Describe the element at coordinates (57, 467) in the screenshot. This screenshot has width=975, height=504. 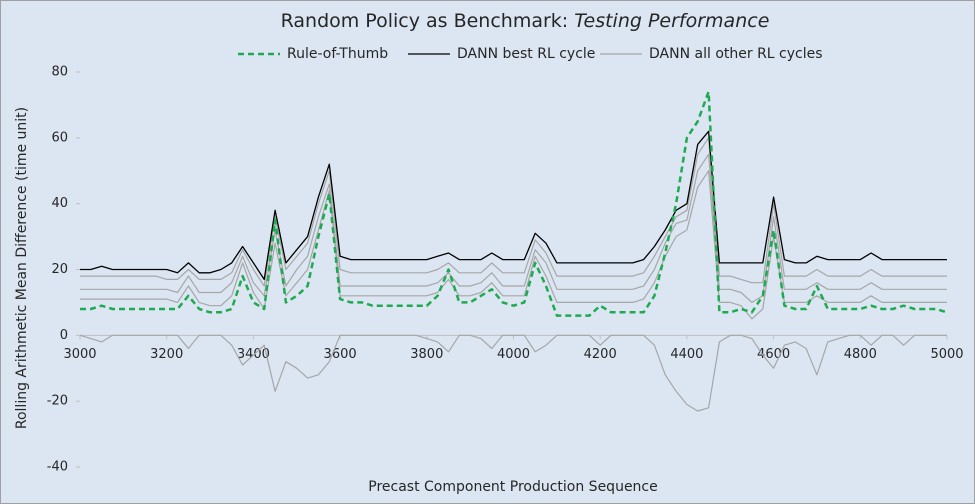
I see `y-tick-label: -40` at that location.